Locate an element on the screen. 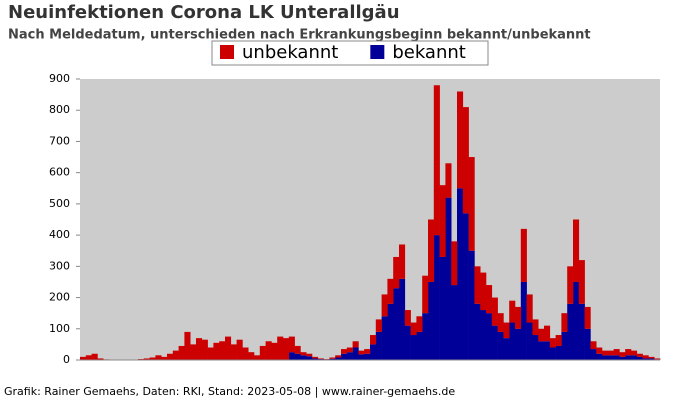 The image size is (700, 400). chart-title: Neuinfektionen Corona LK Unterallgäu is located at coordinates (204, 12).